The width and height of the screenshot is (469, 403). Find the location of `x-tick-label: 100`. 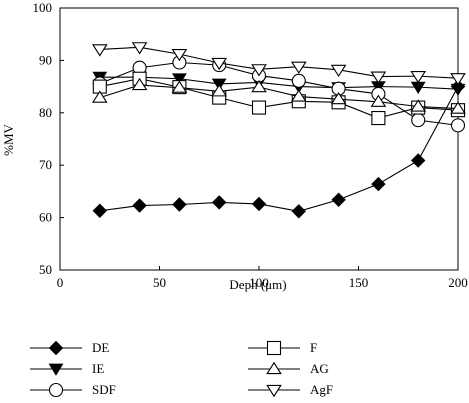

x-tick-label: 100 is located at coordinates (259, 282).